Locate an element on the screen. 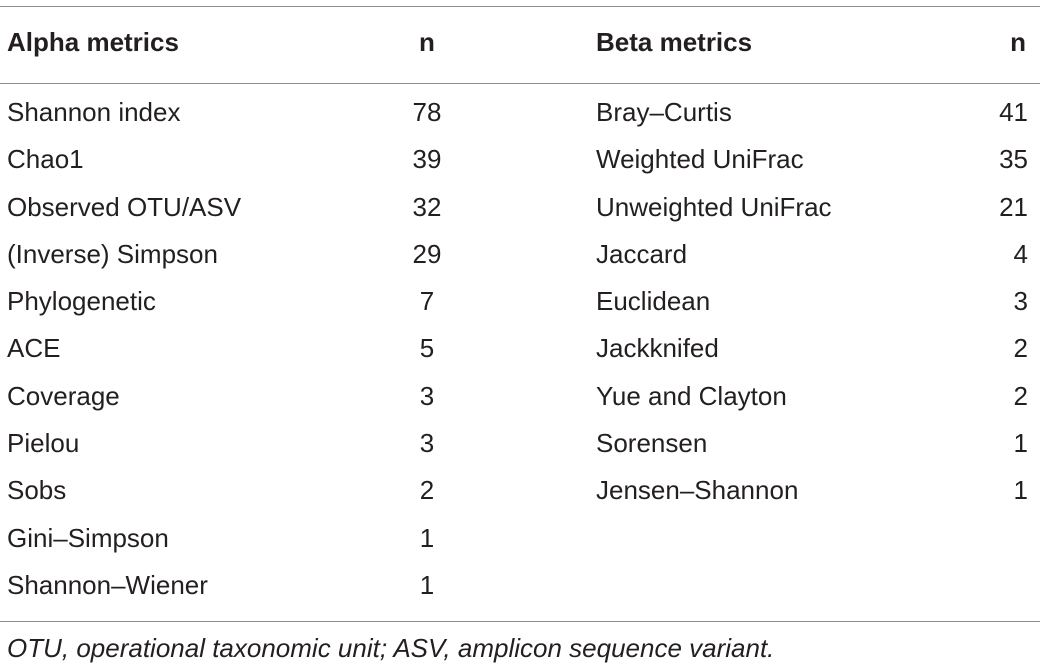 The width and height of the screenshot is (1040, 670). alpha-metric-cell: Shannon–Wiener is located at coordinates (107, 584).